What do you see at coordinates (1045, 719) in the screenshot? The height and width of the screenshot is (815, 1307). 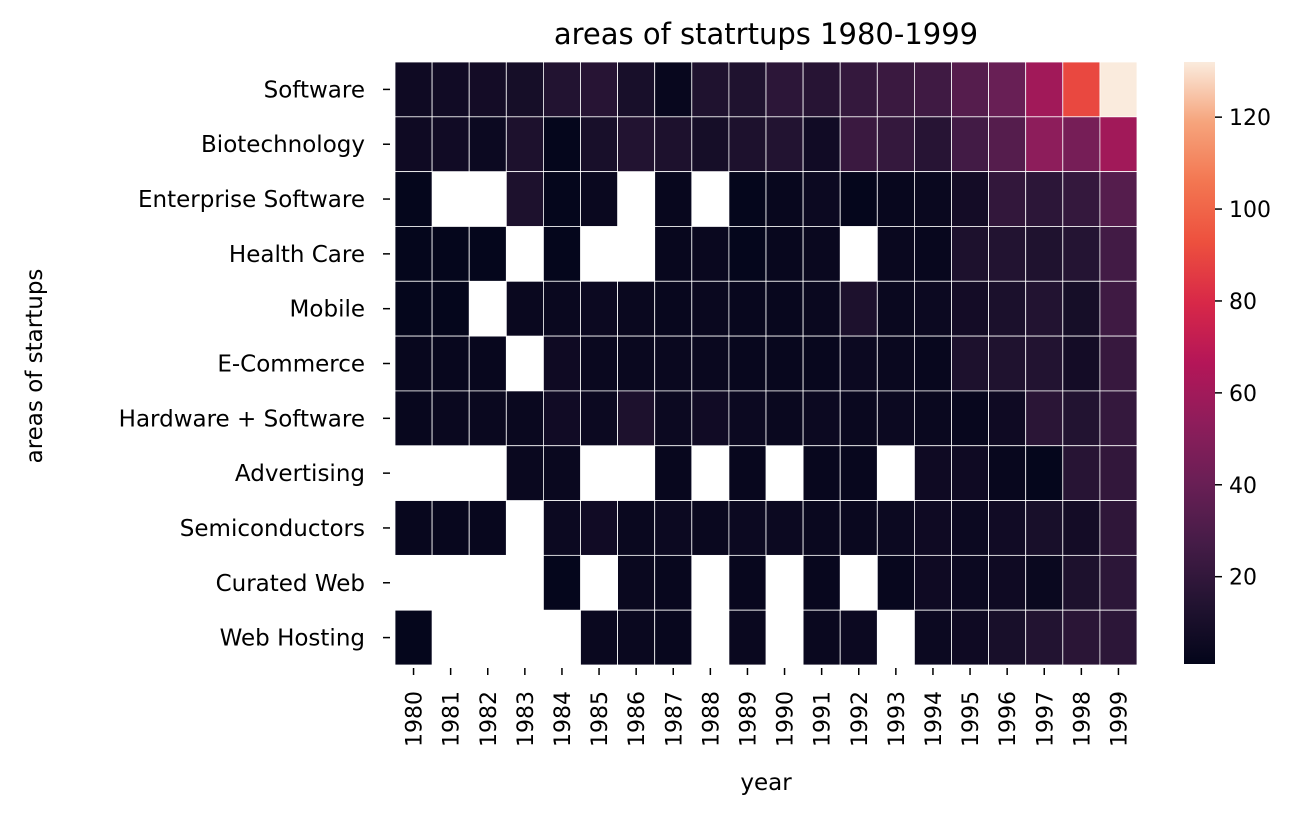 I see `x-tick-label: 1997` at bounding box center [1045, 719].